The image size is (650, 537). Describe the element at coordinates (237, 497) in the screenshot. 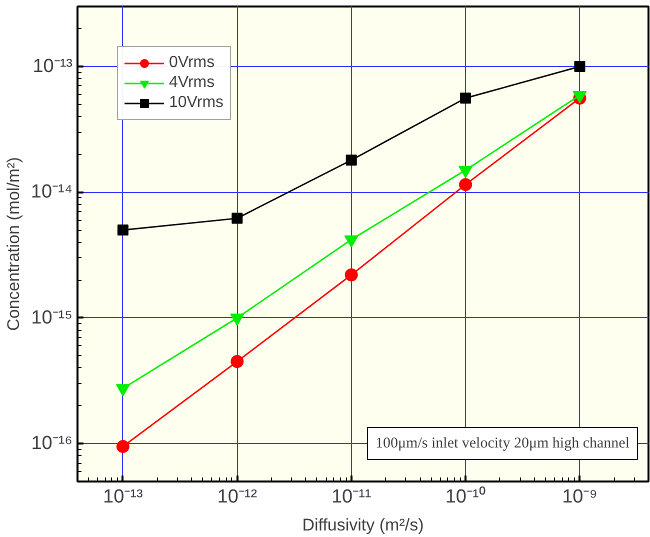

I see `x-tick-label: 10⁻¹²` at that location.